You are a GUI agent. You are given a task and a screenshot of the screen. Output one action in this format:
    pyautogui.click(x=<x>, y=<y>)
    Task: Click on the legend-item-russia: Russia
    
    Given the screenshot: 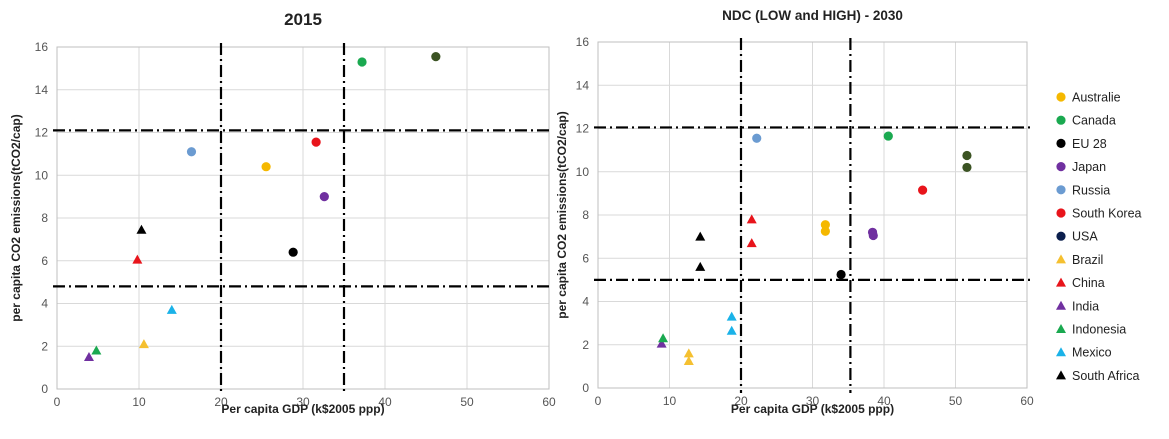 What is the action you would take?
    pyautogui.click(x=1083, y=190)
    